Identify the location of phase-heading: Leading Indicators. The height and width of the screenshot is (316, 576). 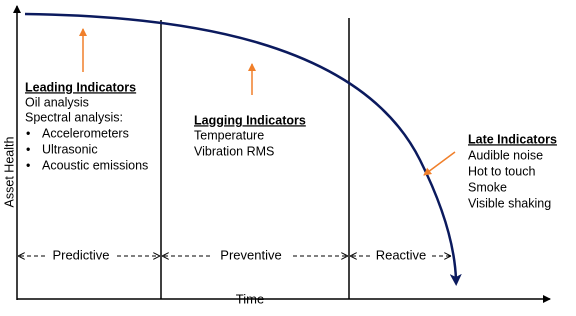
(80, 87).